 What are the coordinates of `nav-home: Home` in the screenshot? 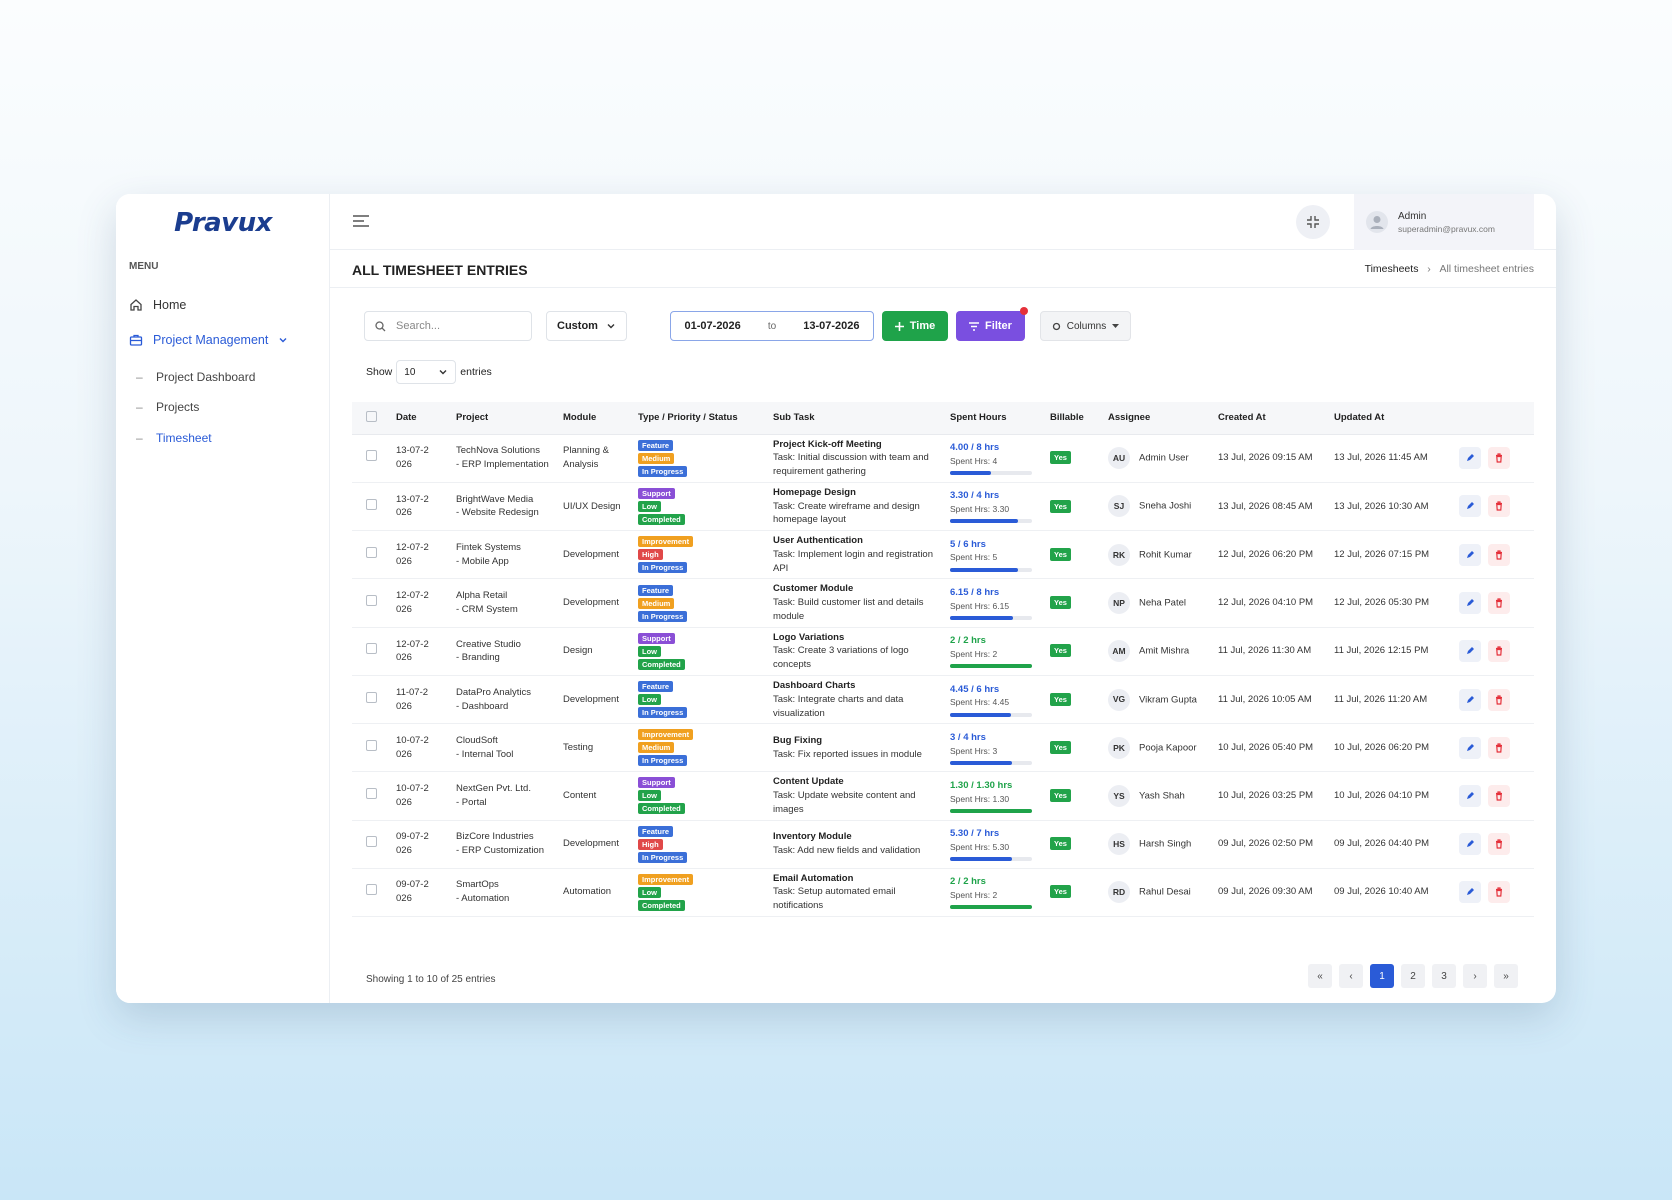 It's located at (157, 305).